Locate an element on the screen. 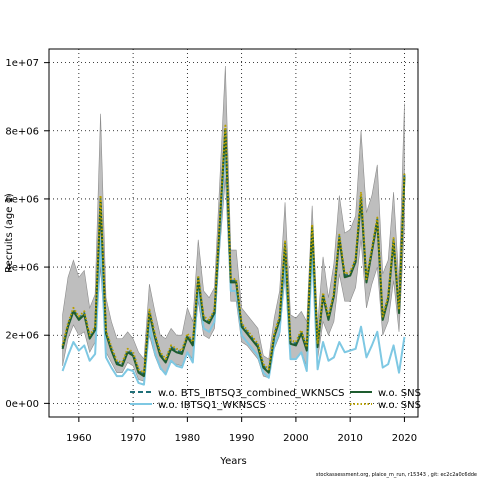 This screenshot has width=480, height=480. y-axis: 0e+00 2e+06 4e+06 6e+06 8e+06 1e+07 is located at coordinates (27, 234).